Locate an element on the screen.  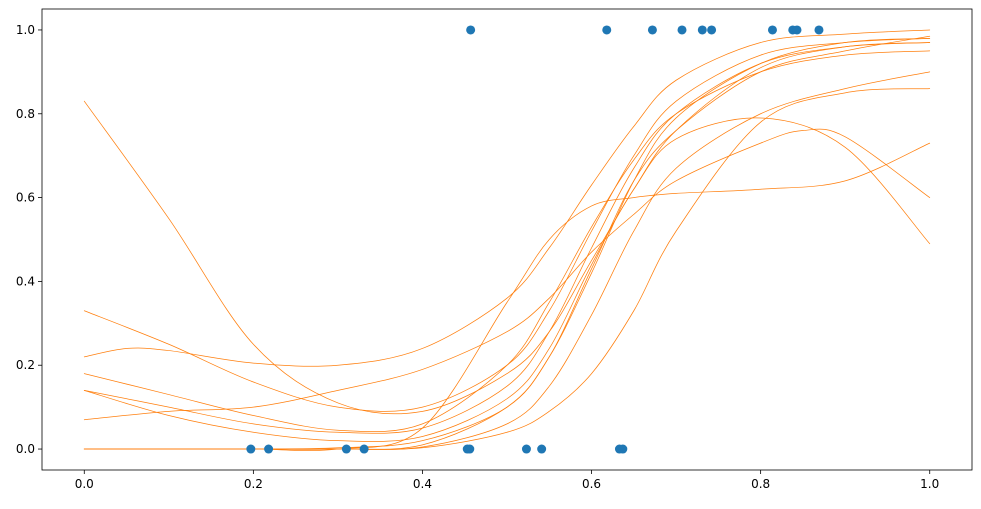
x-tick-label: 0.2 is located at coordinates (253, 484).